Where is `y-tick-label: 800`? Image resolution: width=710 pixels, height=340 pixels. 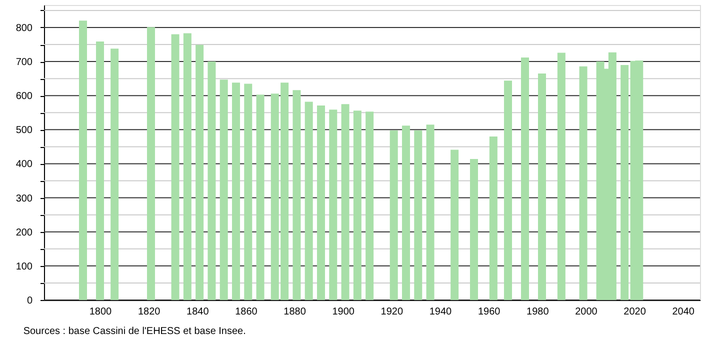
y-tick-label: 800 is located at coordinates (24, 28).